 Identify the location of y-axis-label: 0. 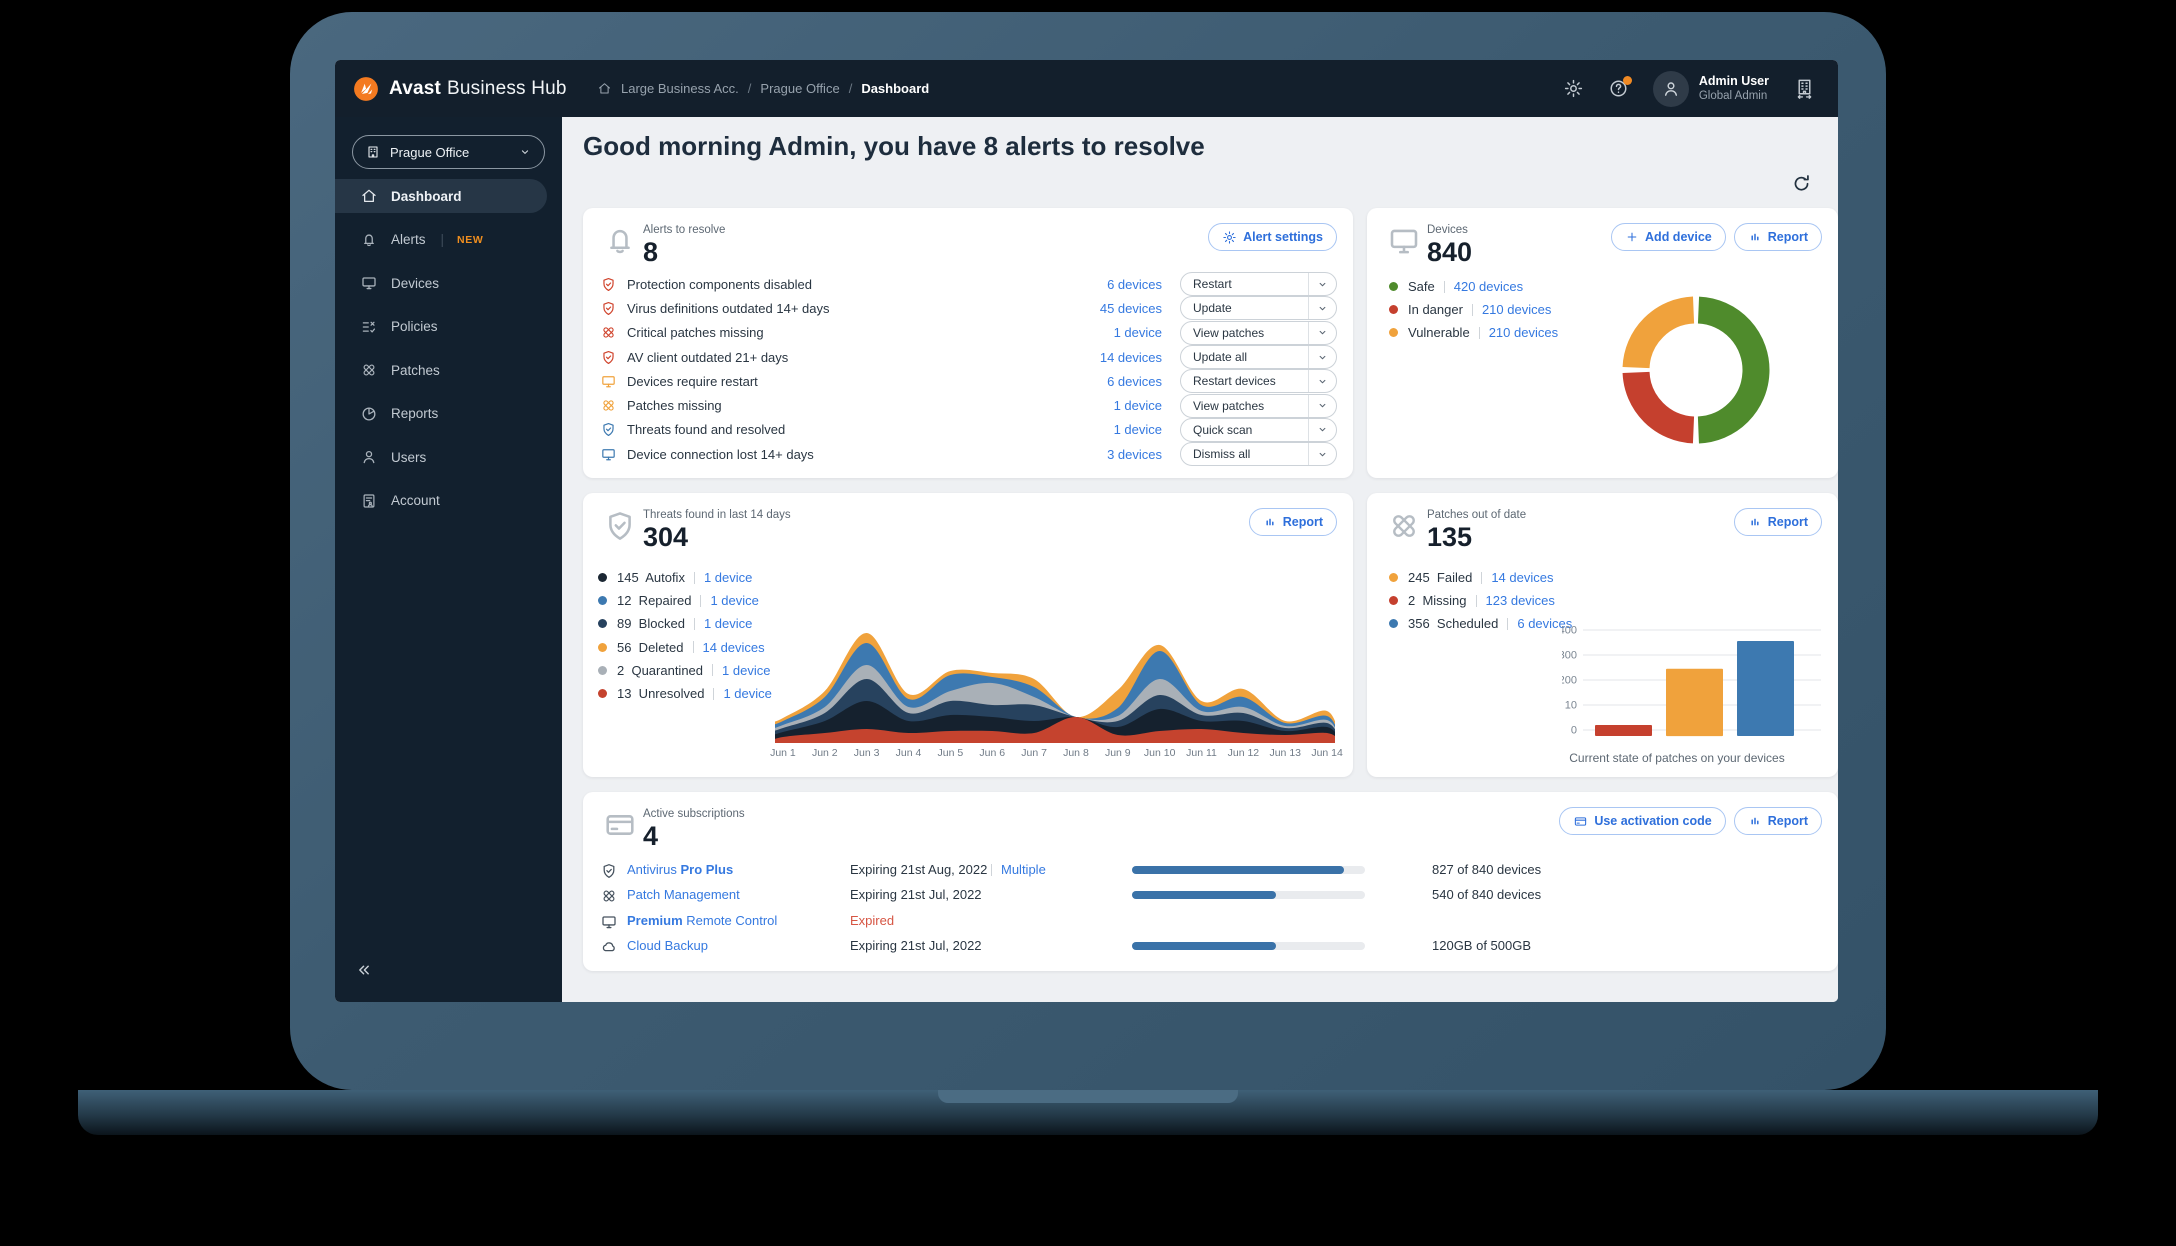
(1574, 731).